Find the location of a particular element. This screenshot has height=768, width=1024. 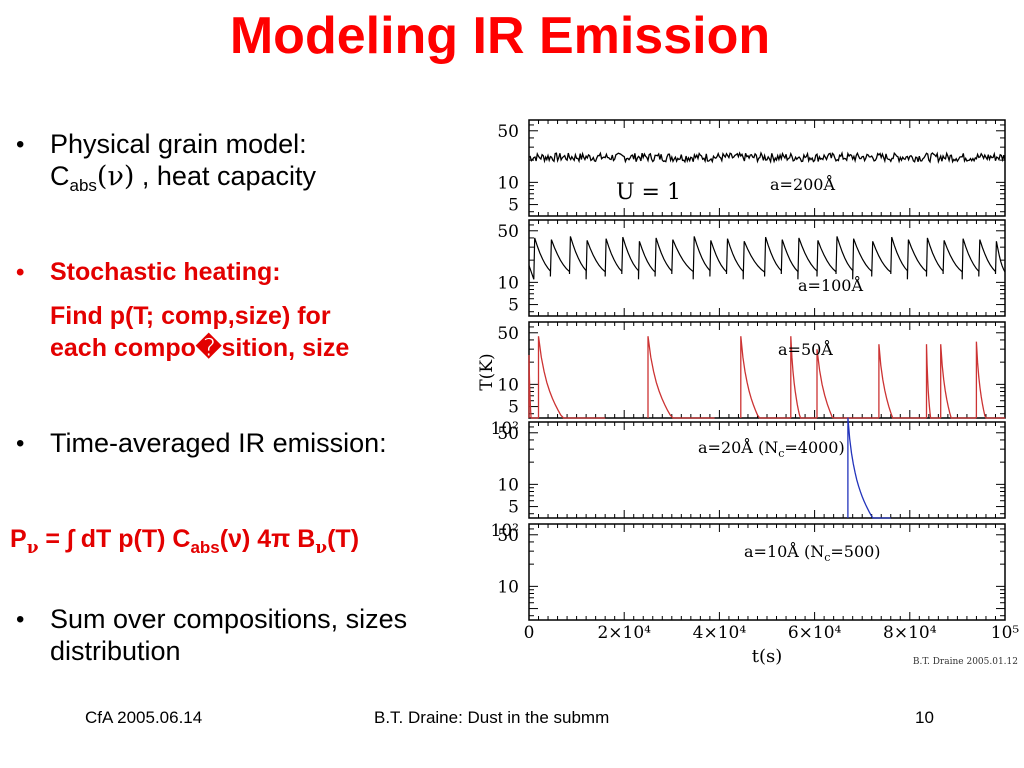

x-axis-label: t(s) is located at coordinates (767, 656).